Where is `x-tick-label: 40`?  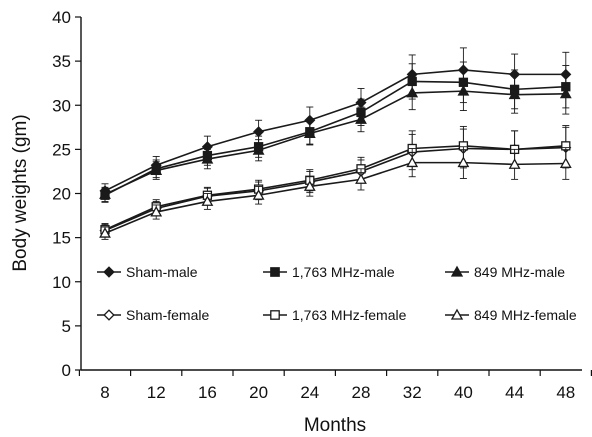
x-tick-label: 40 is located at coordinates (463, 392).